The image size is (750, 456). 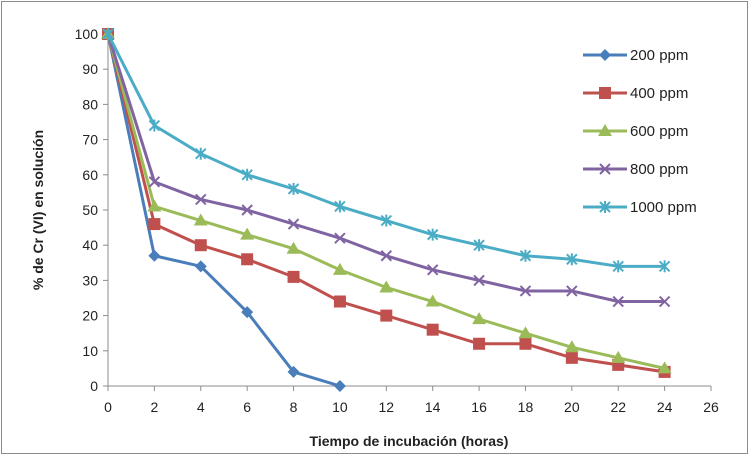 What do you see at coordinates (294, 407) in the screenshot?
I see `x-tick-label: 8` at bounding box center [294, 407].